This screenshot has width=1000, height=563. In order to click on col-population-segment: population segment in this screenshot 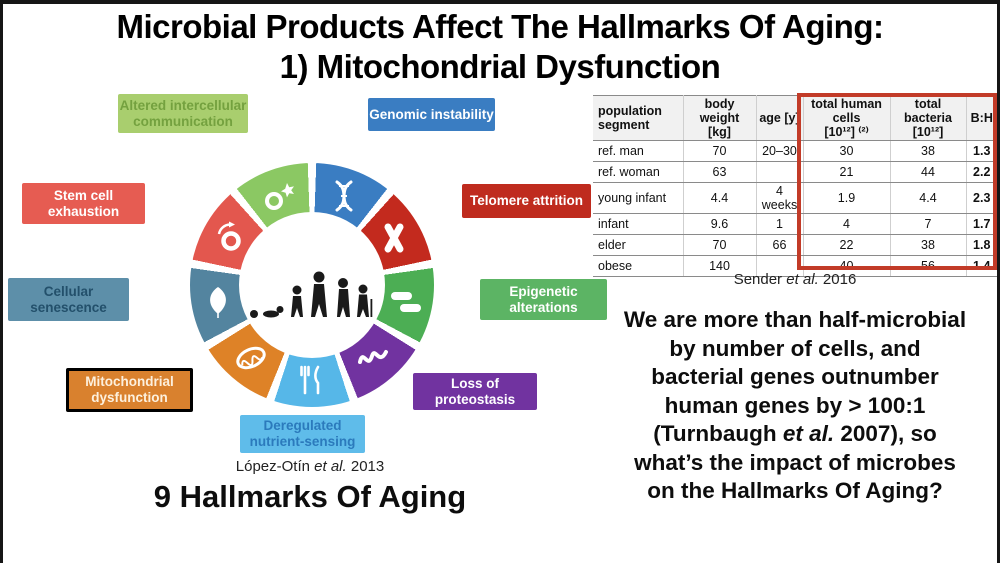, I will do `click(638, 118)`.